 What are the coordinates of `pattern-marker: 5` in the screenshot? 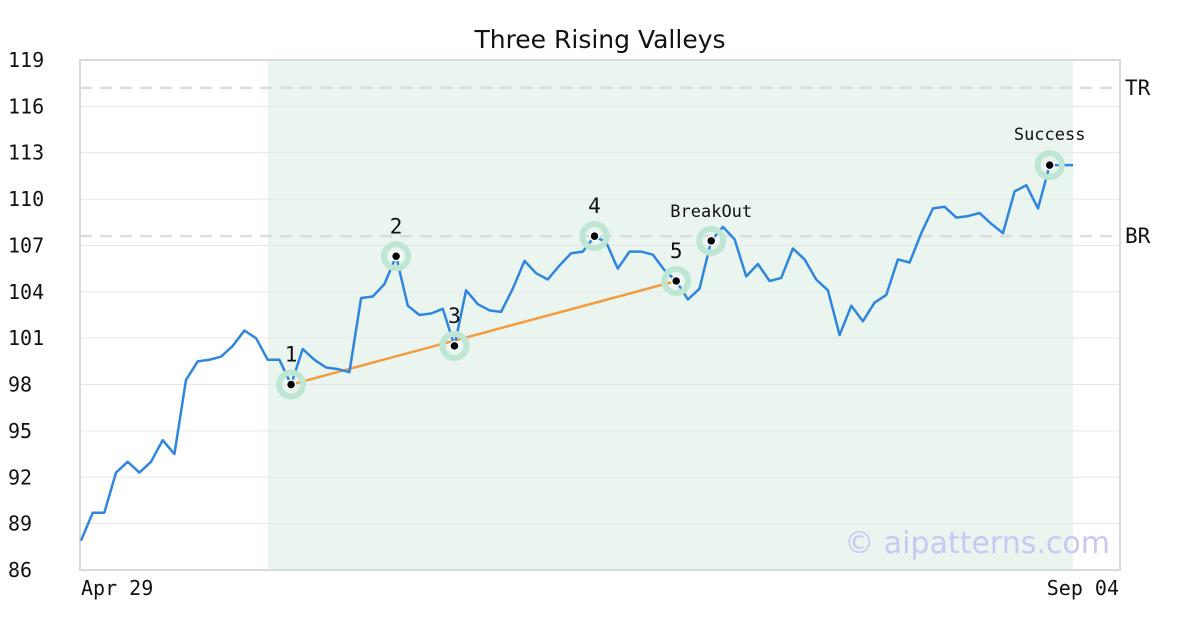 It's located at (676, 267).